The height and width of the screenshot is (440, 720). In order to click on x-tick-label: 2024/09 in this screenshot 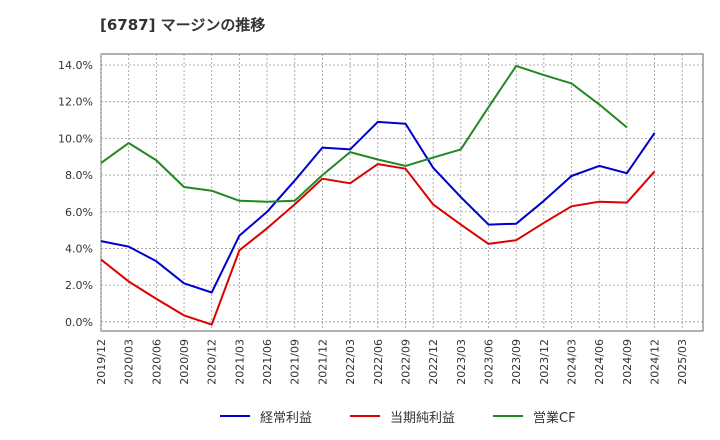, I will do `click(627, 362)`.